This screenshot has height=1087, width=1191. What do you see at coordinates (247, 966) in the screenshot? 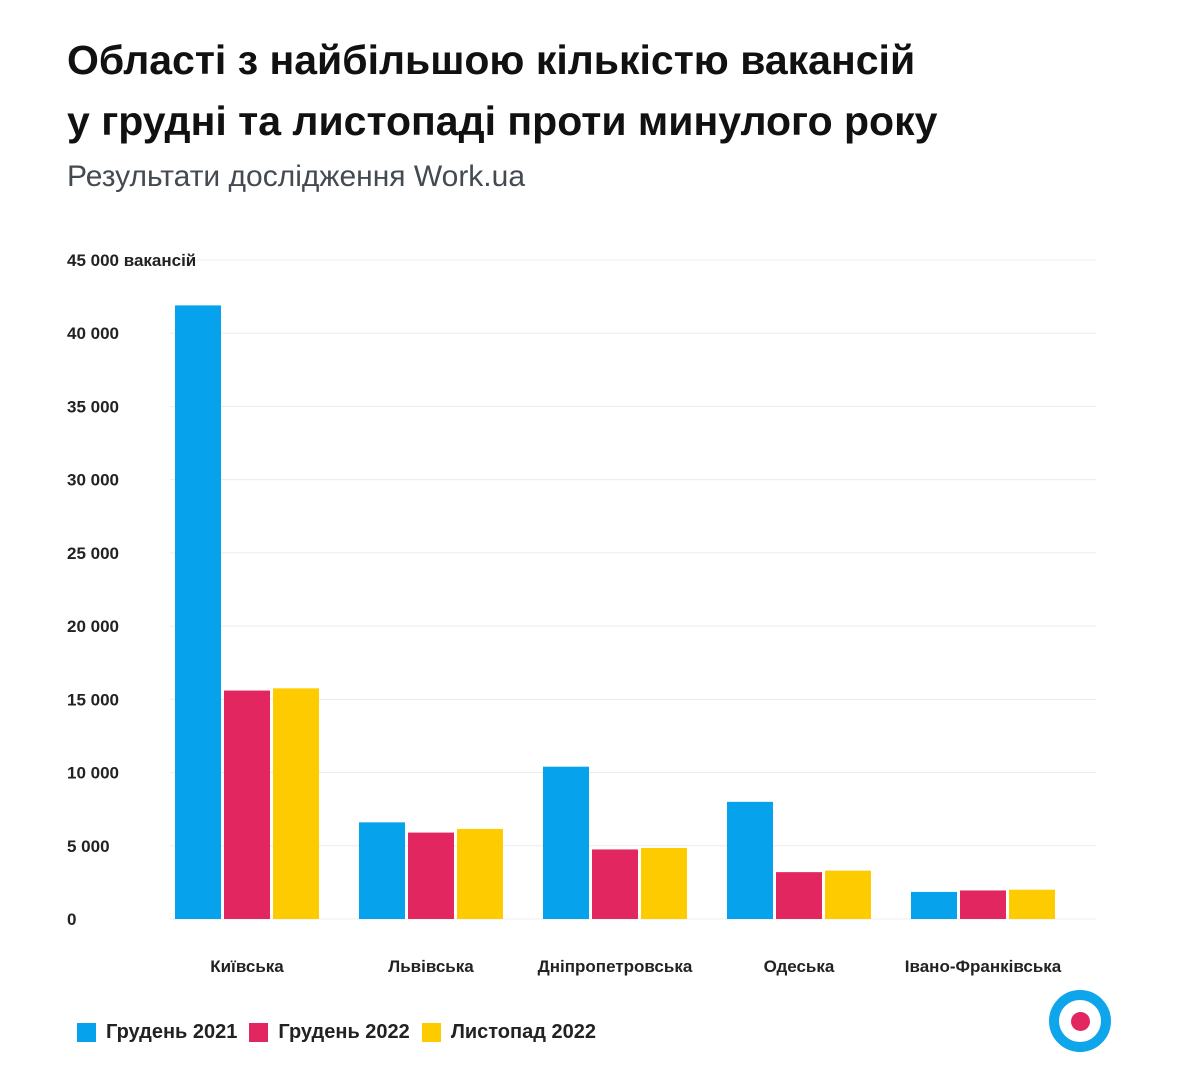
I see `x-tick-label-0: Київська` at bounding box center [247, 966].